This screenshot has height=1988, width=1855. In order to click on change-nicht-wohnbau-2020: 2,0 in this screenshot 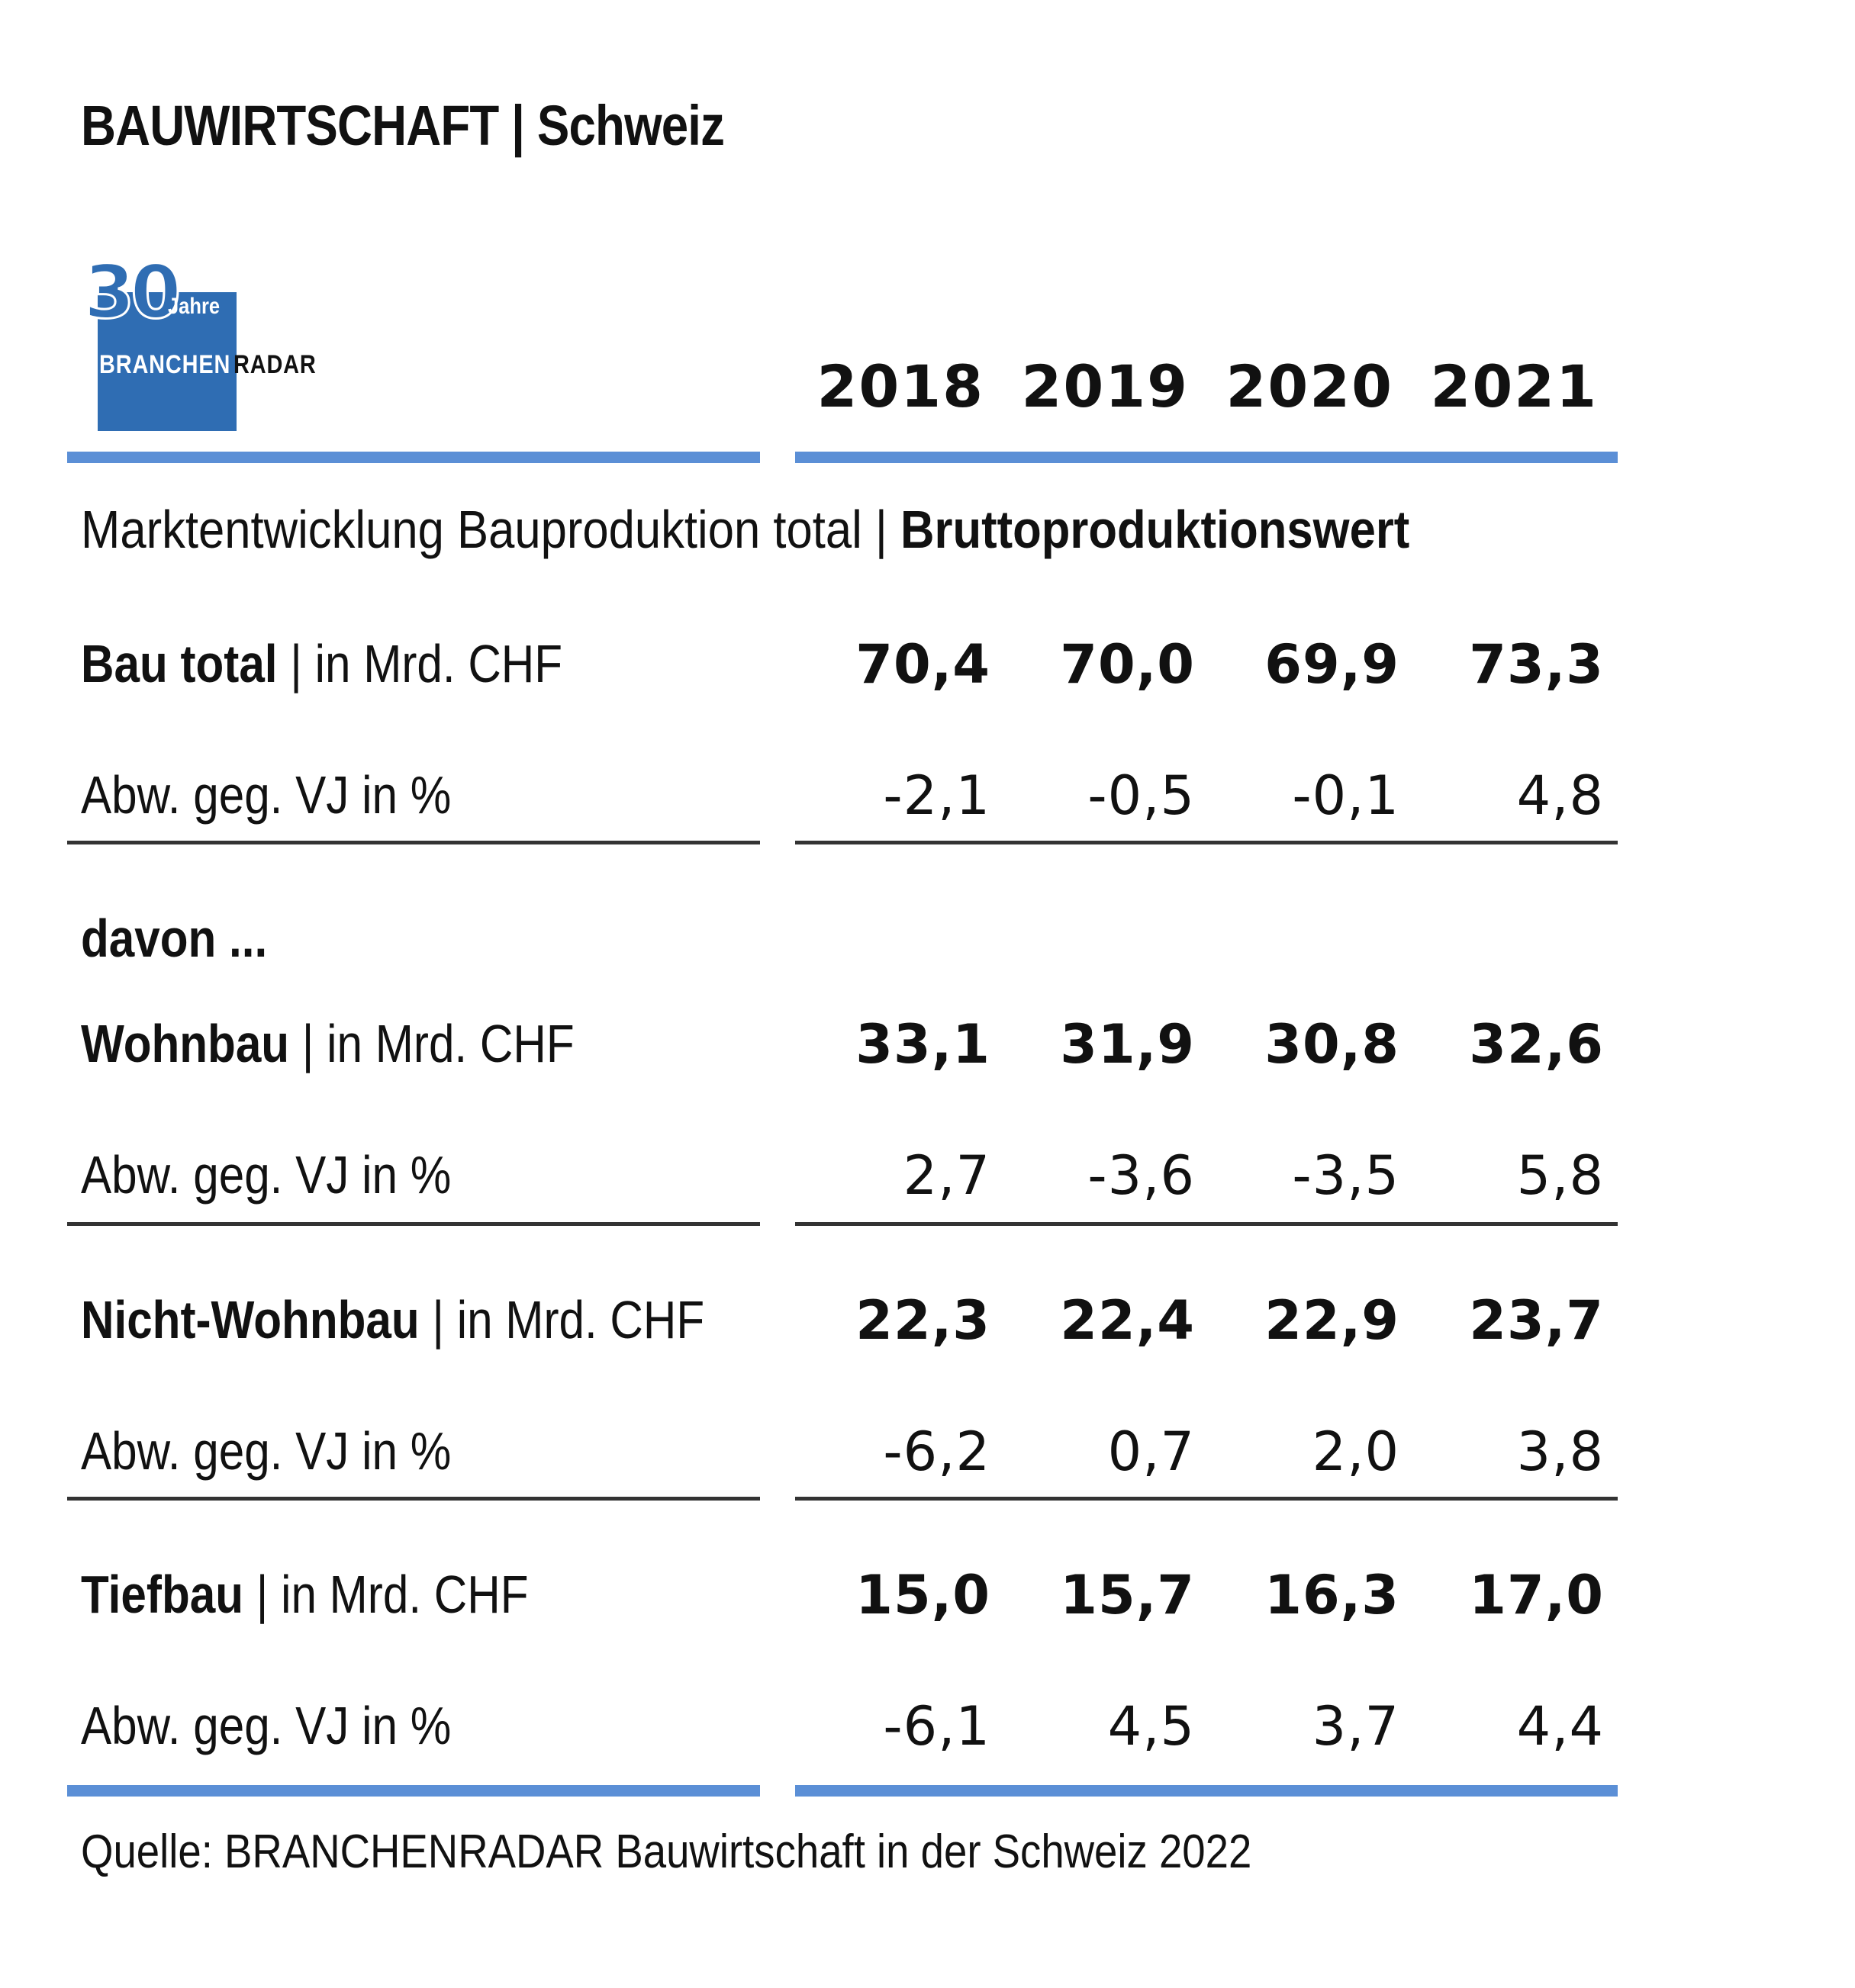, I will do `click(1355, 1451)`.